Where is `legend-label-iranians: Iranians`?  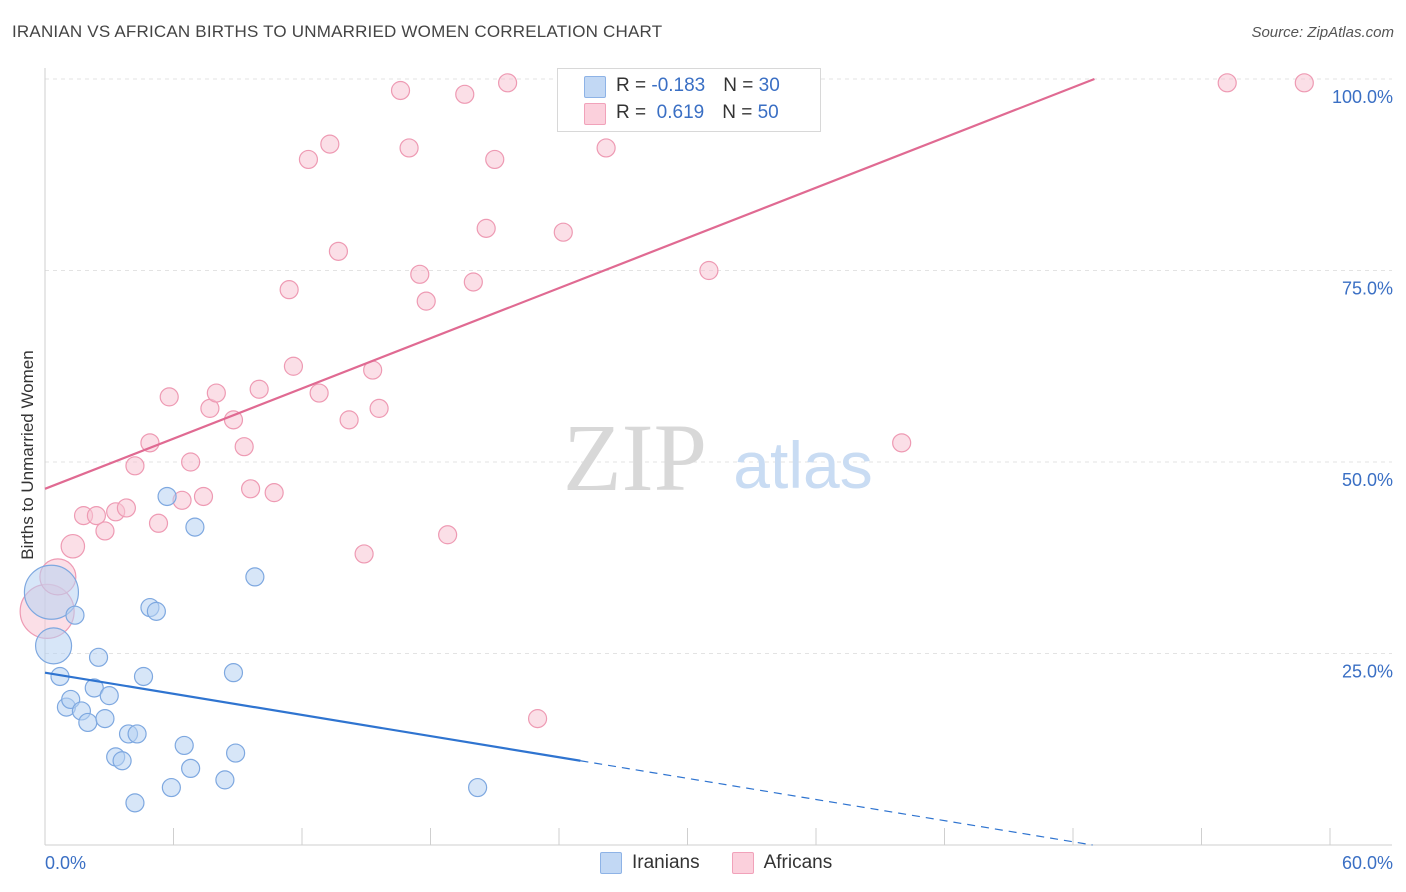
legend-label-iranians: Iranians is located at coordinates (666, 862).